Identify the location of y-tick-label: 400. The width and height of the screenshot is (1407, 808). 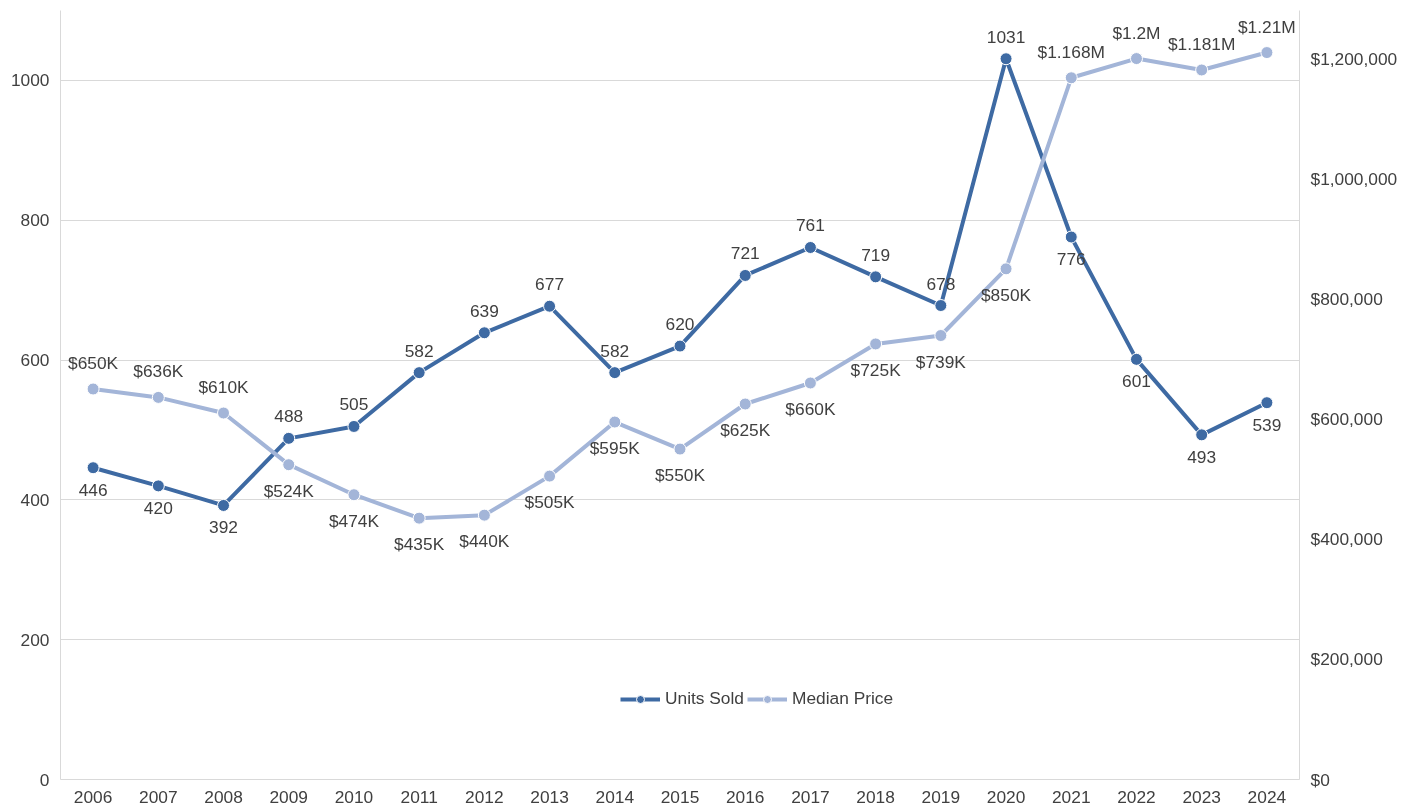
(35, 499).